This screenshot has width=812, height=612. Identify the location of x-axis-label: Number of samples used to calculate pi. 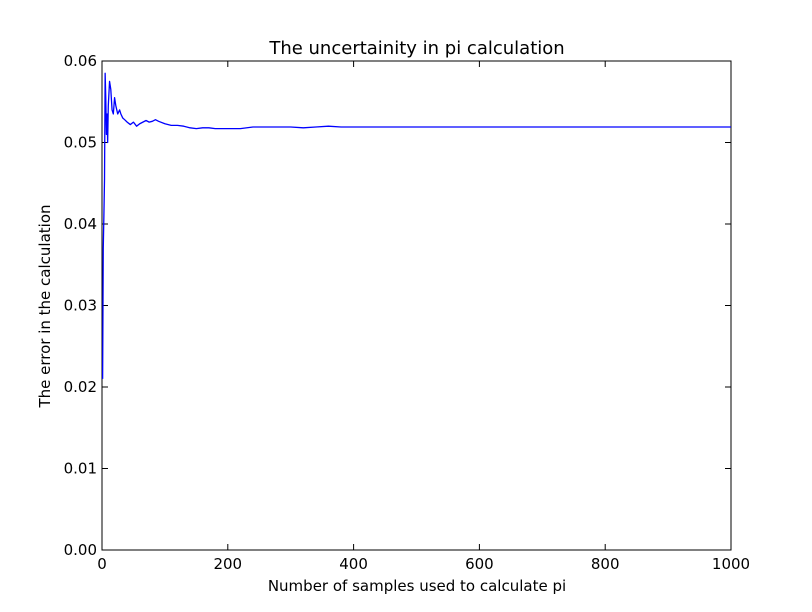
(417, 586).